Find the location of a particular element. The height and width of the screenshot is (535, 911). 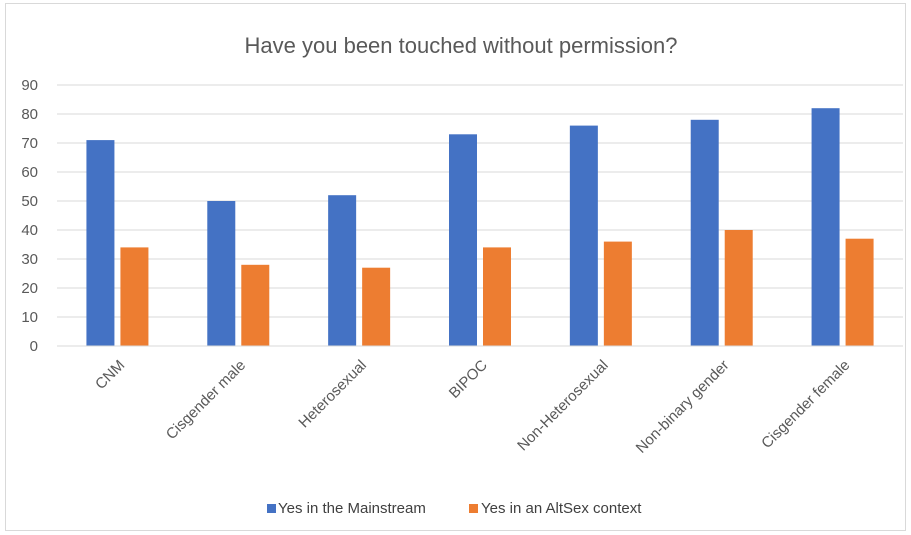

y-tick-label: 20 is located at coordinates (29, 288).